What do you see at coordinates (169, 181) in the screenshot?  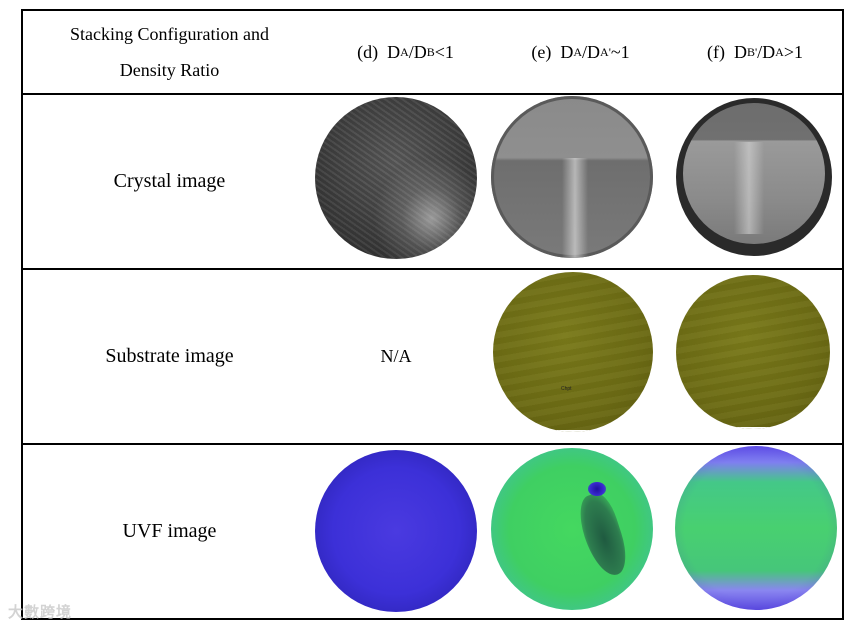 I see `row-label-crystal: Crystal image` at bounding box center [169, 181].